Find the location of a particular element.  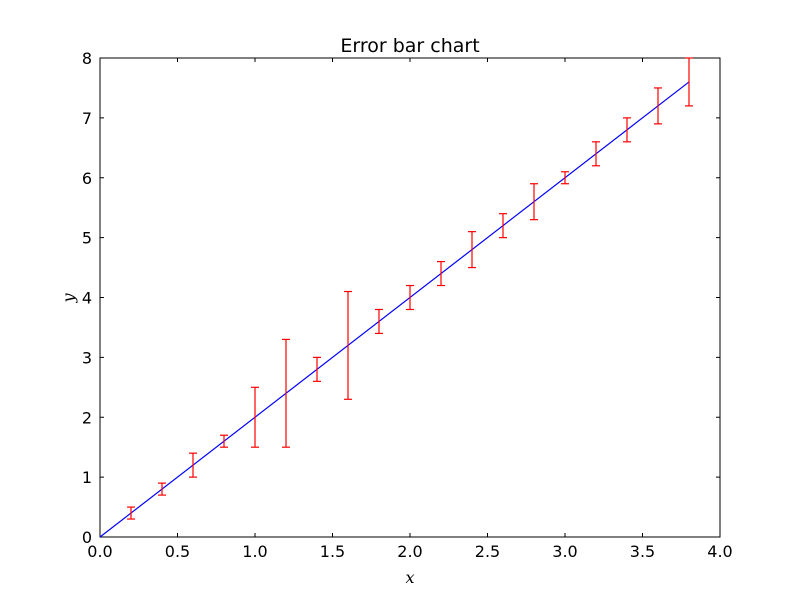

chart-title: Error bar chart is located at coordinates (409, 46).